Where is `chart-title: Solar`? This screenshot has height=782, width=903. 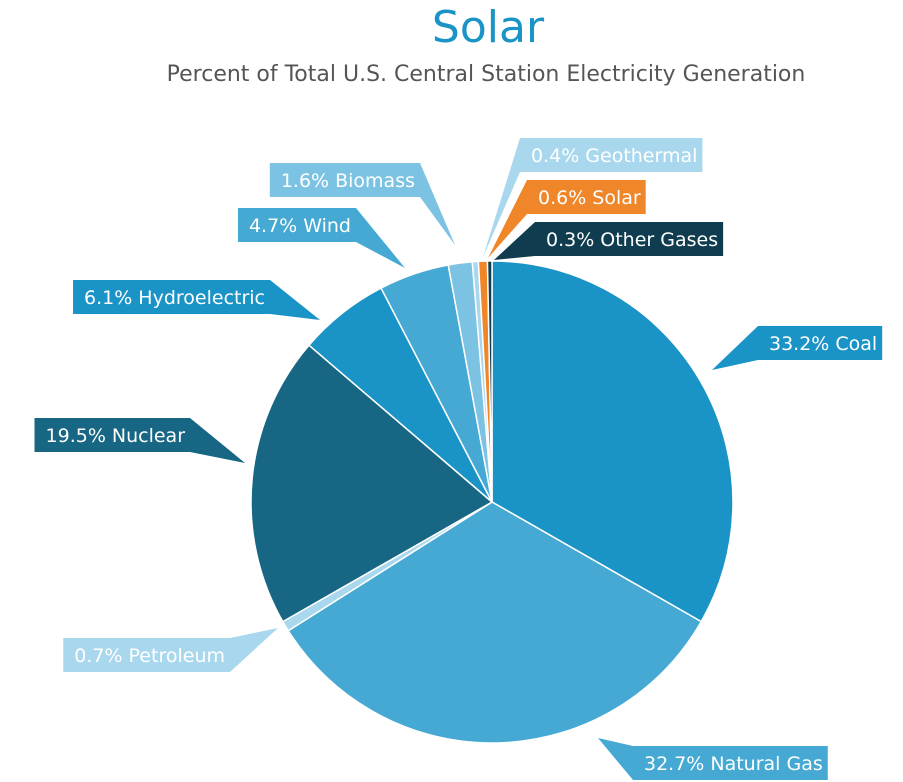
chart-title: Solar is located at coordinates (488, 27).